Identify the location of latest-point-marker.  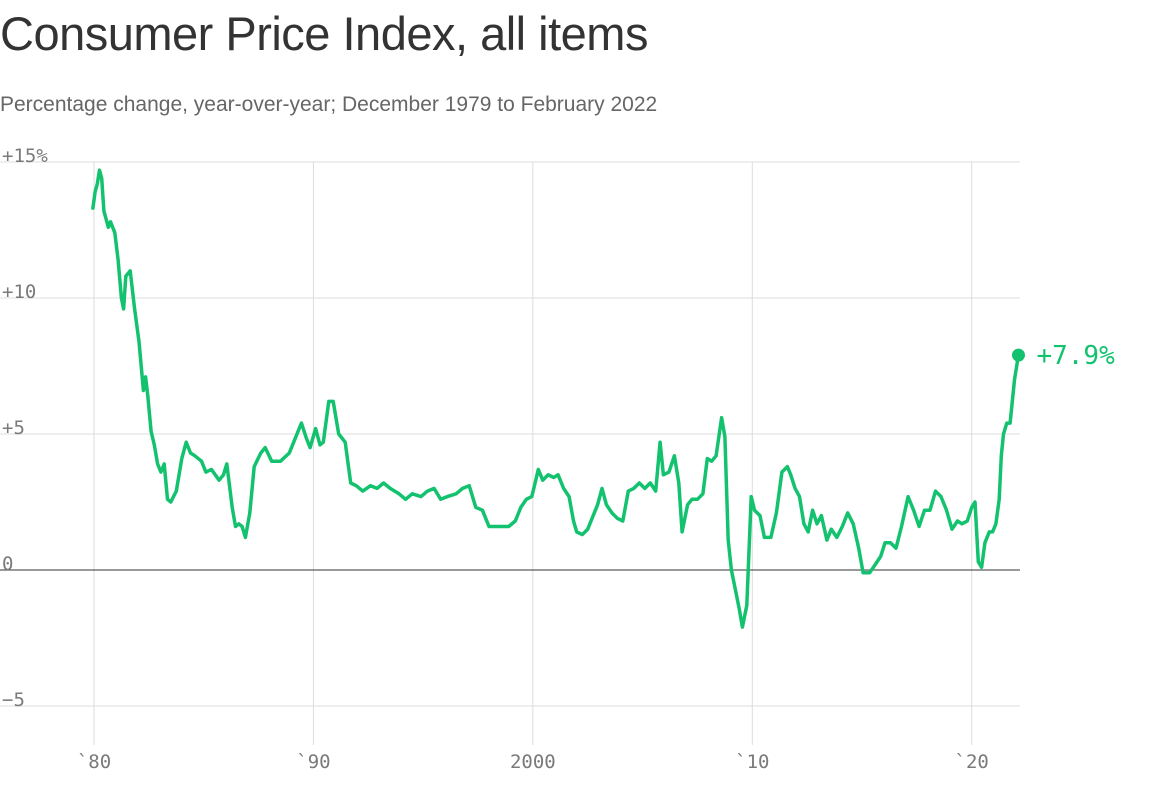
(1018, 355).